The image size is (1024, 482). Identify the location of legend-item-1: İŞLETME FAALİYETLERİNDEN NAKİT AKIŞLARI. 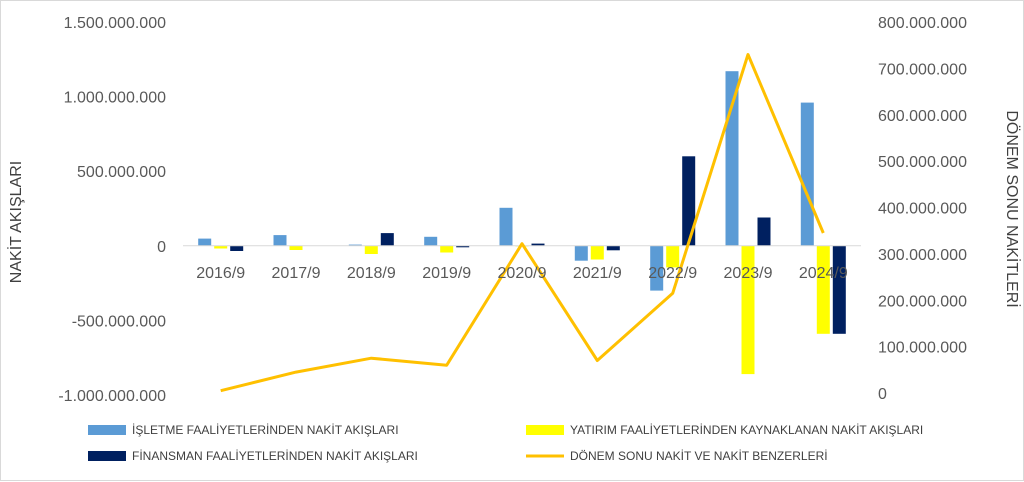
(243, 430).